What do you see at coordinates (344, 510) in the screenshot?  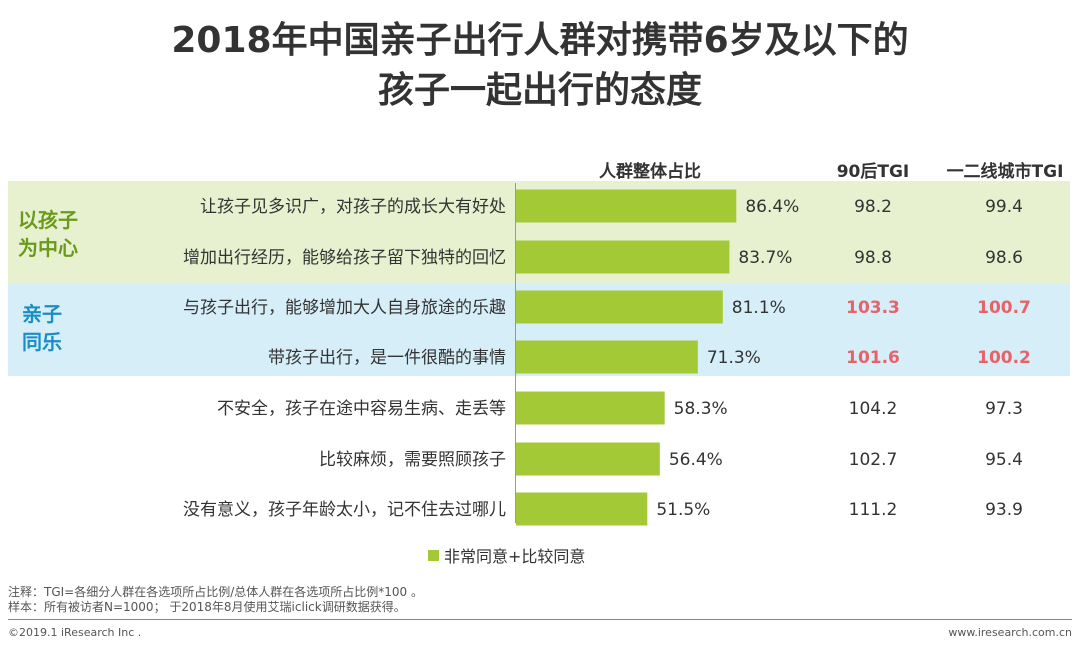 I see `category-label: 没有意义，孩子年龄太小，记不住去过哪儿` at bounding box center [344, 510].